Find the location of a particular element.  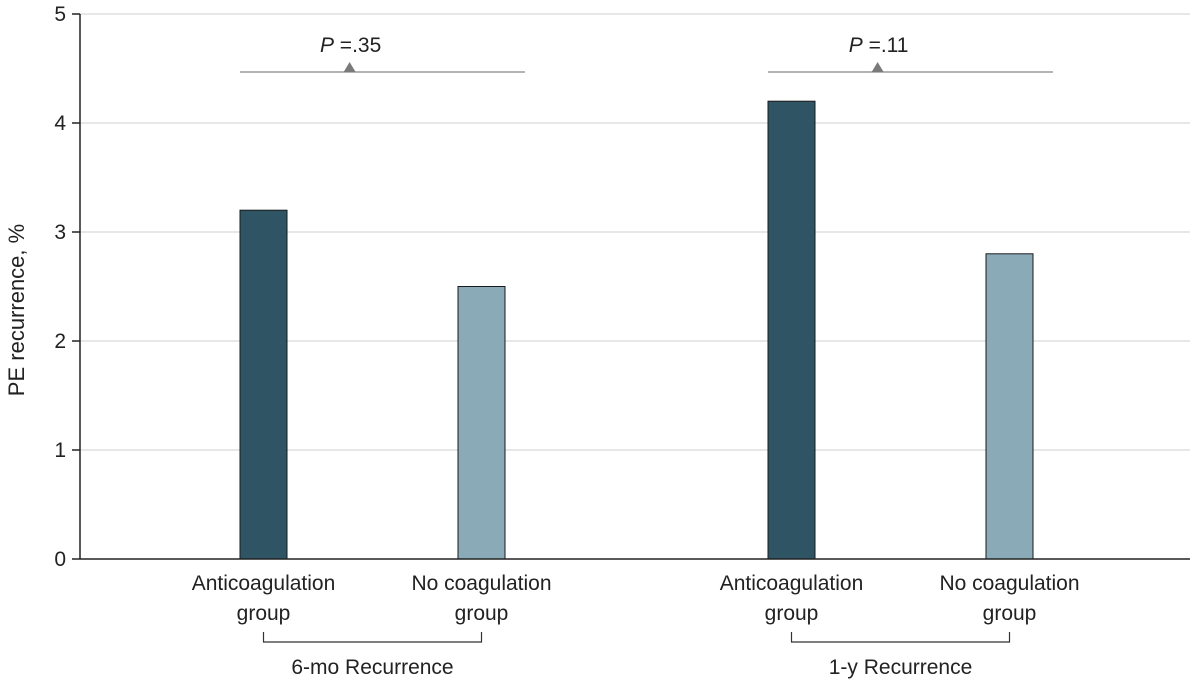

y-tick-label: 3 is located at coordinates (60, 232).